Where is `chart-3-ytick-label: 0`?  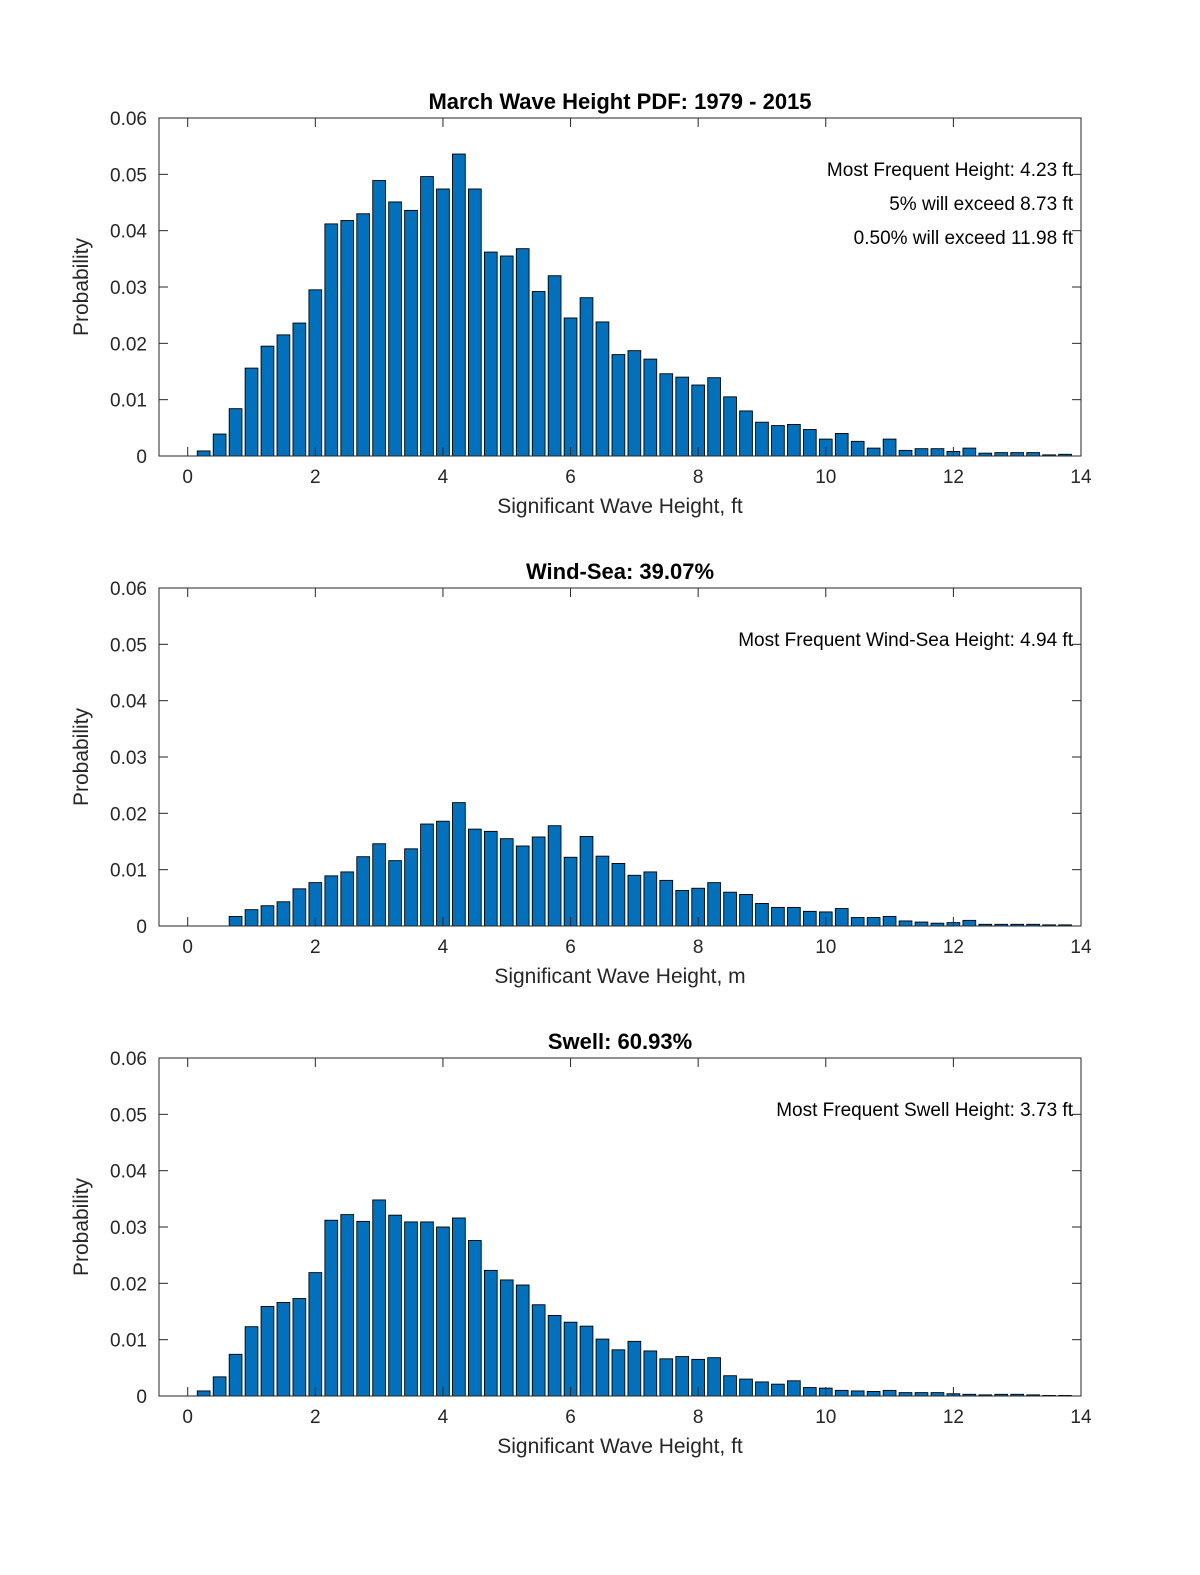
chart-3-ytick-label: 0 is located at coordinates (141, 1397).